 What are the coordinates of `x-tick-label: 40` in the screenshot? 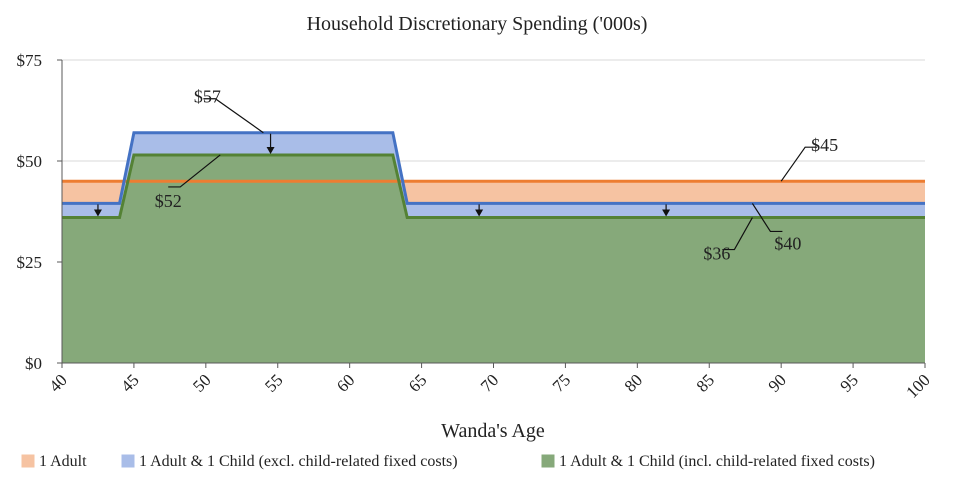 It's located at (57, 382).